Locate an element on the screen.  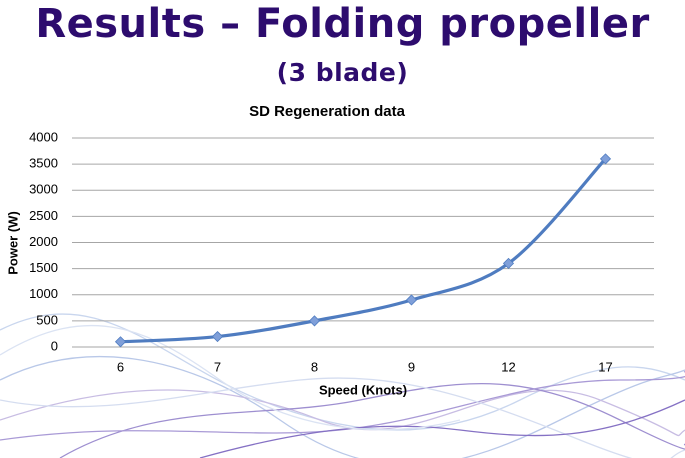
y-tick-label: 4000 is located at coordinates (43, 136).